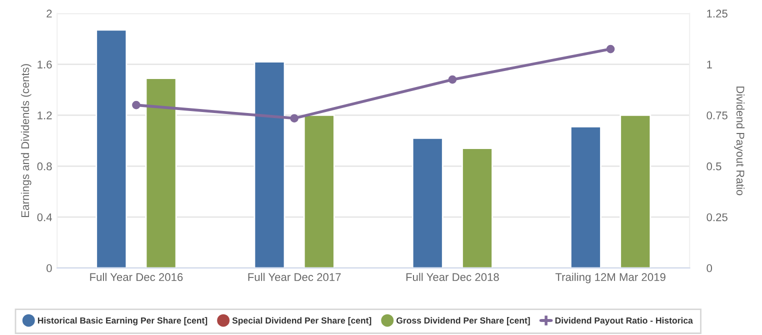  Describe the element at coordinates (714, 166) in the screenshot. I see `y2-tick-label: 0.5` at that location.